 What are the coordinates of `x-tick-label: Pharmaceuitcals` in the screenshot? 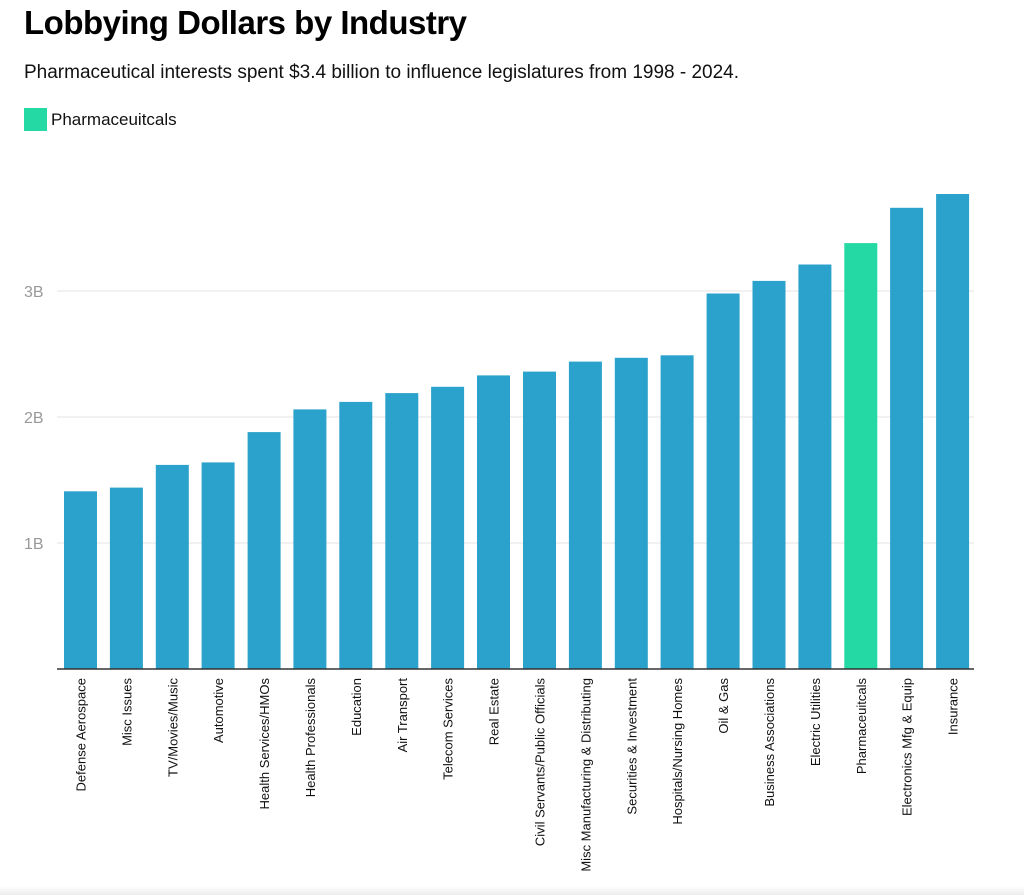 It's located at (861, 726).